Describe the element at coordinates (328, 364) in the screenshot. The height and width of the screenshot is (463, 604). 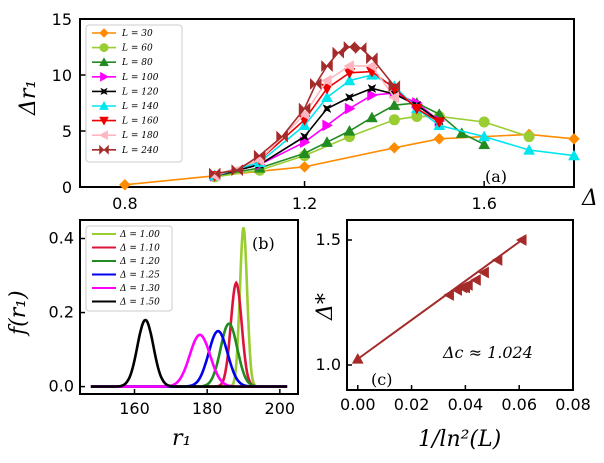
I see `panel-c-ytick-label: 1.0` at that location.